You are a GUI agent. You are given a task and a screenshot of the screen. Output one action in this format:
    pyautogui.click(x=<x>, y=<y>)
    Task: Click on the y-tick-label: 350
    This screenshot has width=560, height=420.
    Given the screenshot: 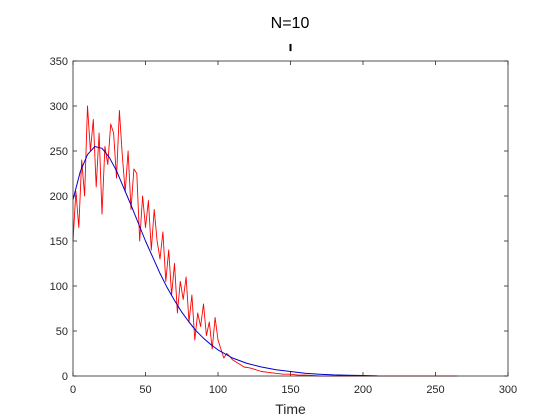 What is the action you would take?
    pyautogui.click(x=59, y=62)
    